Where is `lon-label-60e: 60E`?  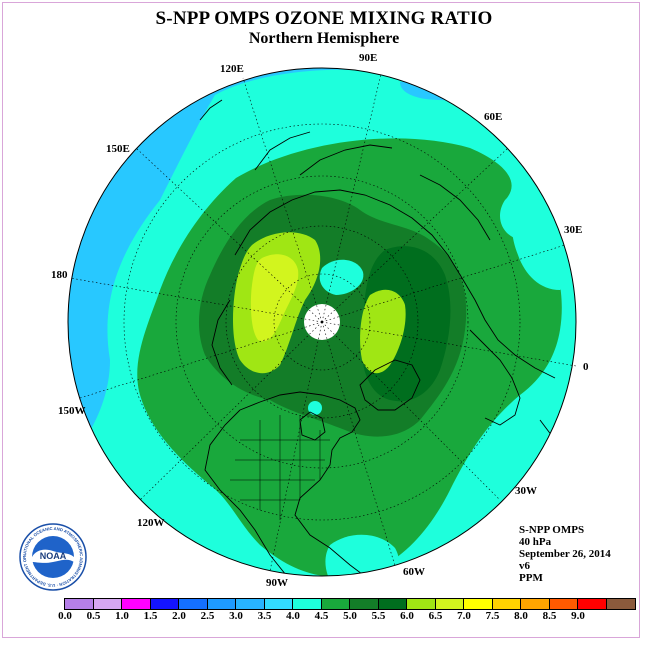
lon-label-60e: 60E is located at coordinates (493, 117).